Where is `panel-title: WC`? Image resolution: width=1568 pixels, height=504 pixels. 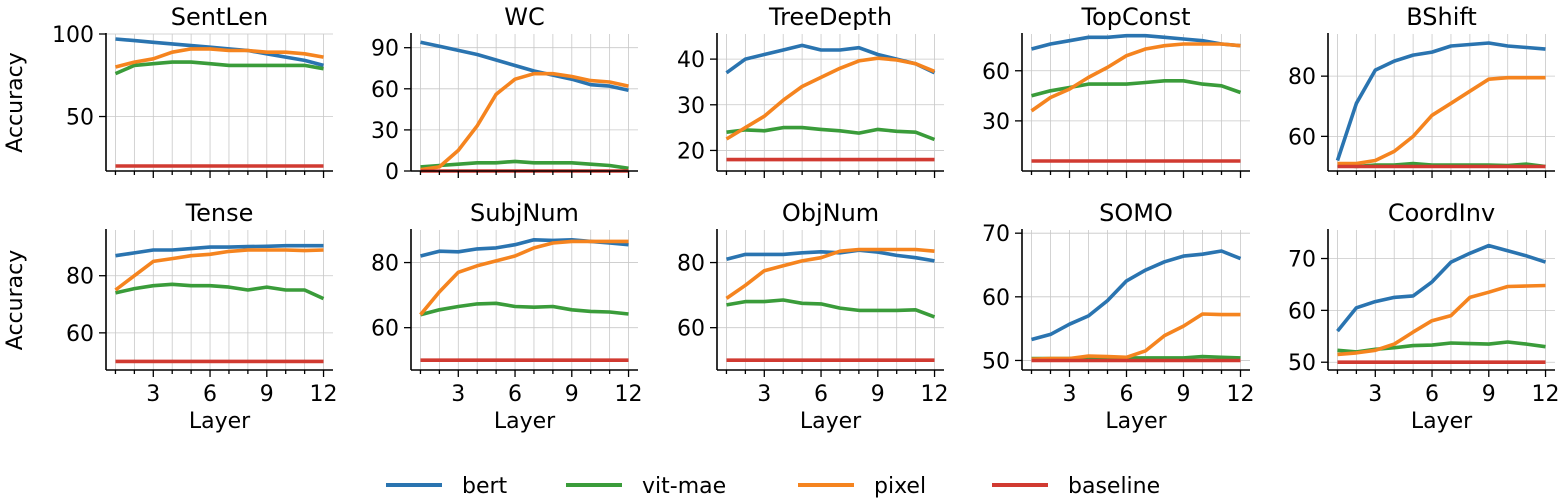
panel-title: WC is located at coordinates (524, 17).